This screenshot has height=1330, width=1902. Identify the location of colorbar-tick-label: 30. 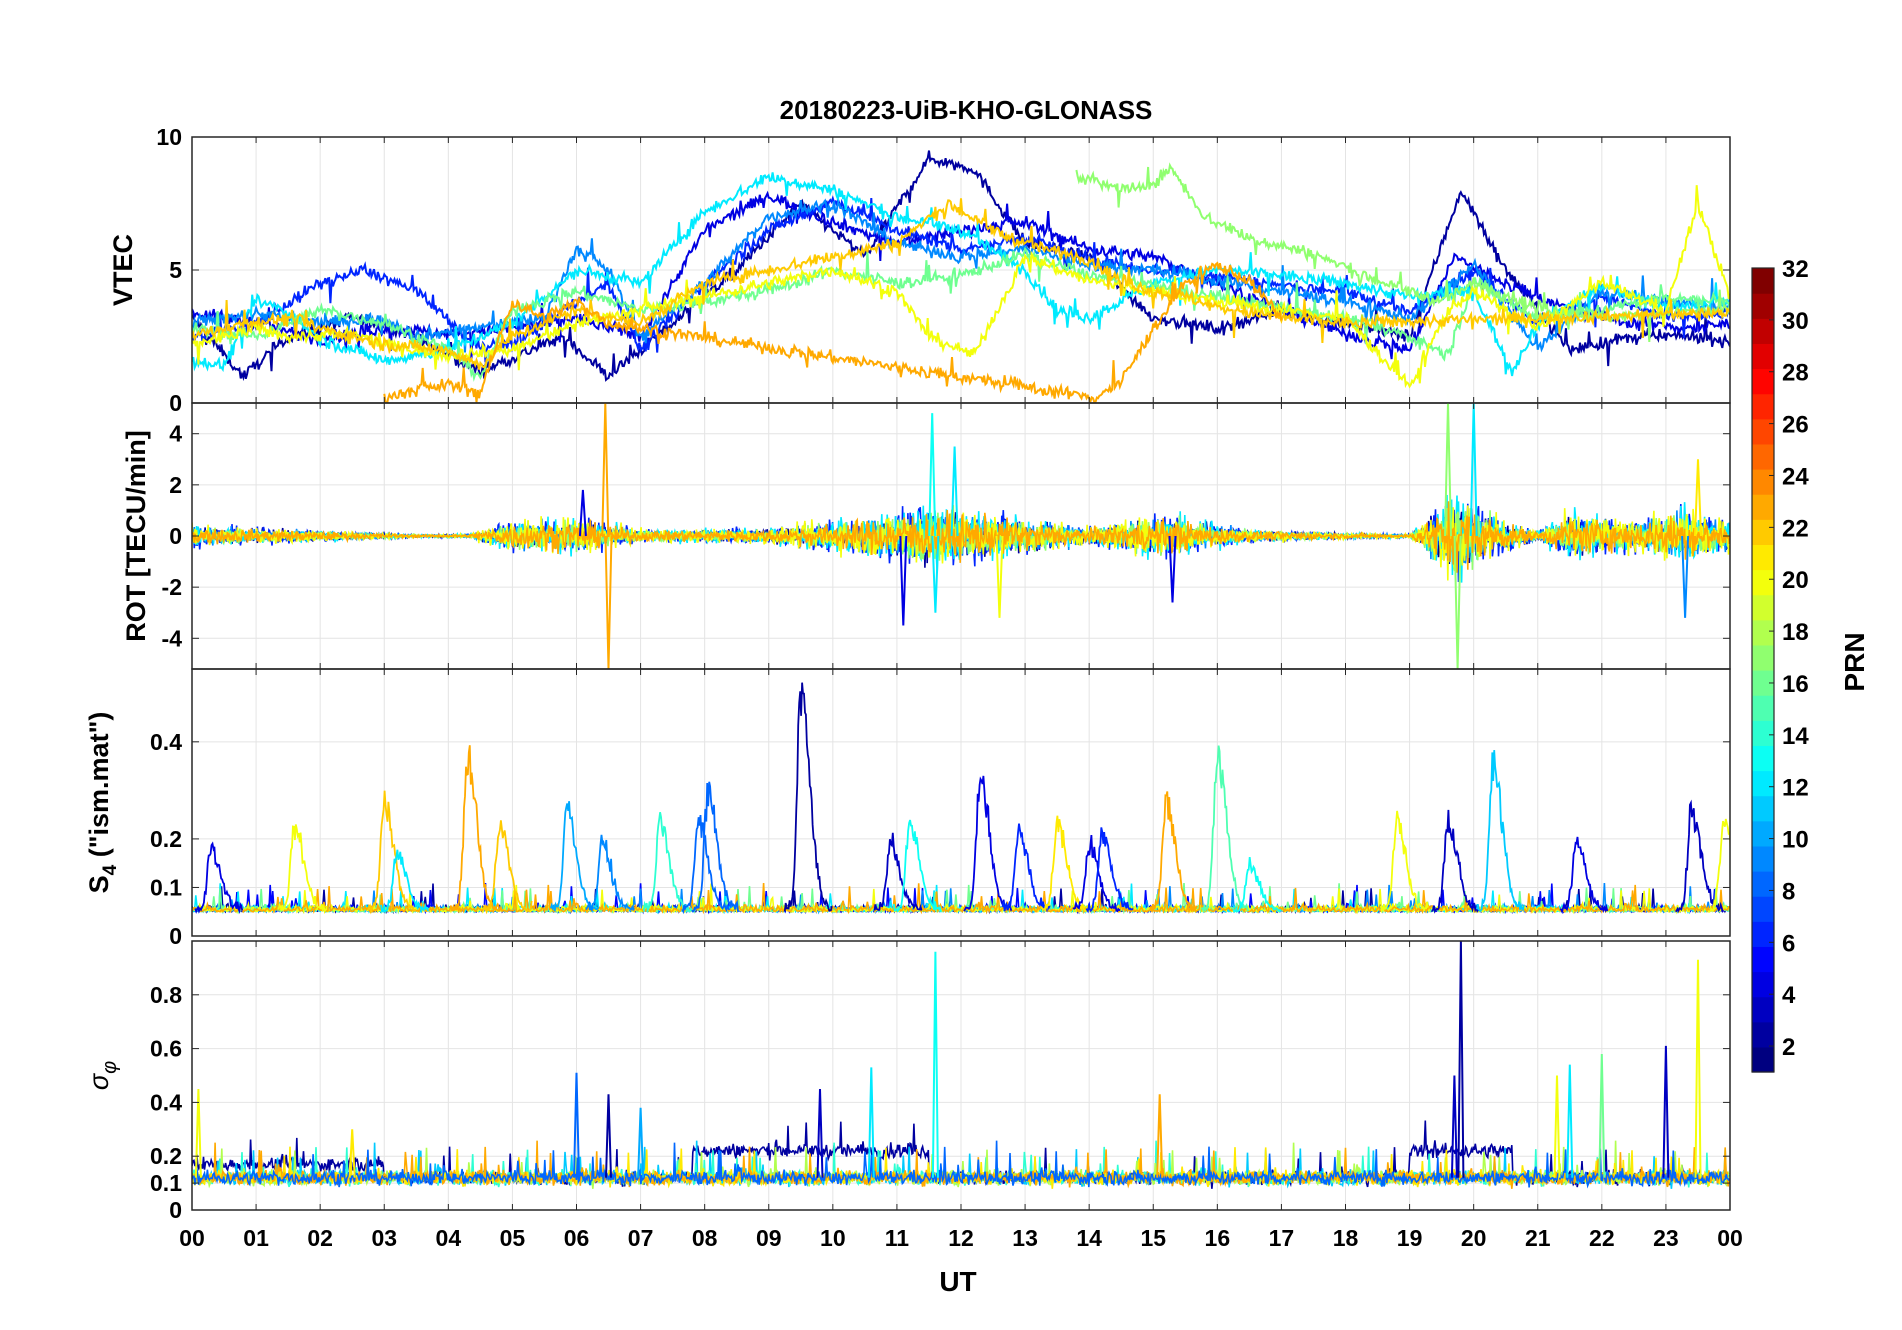
(1795, 321).